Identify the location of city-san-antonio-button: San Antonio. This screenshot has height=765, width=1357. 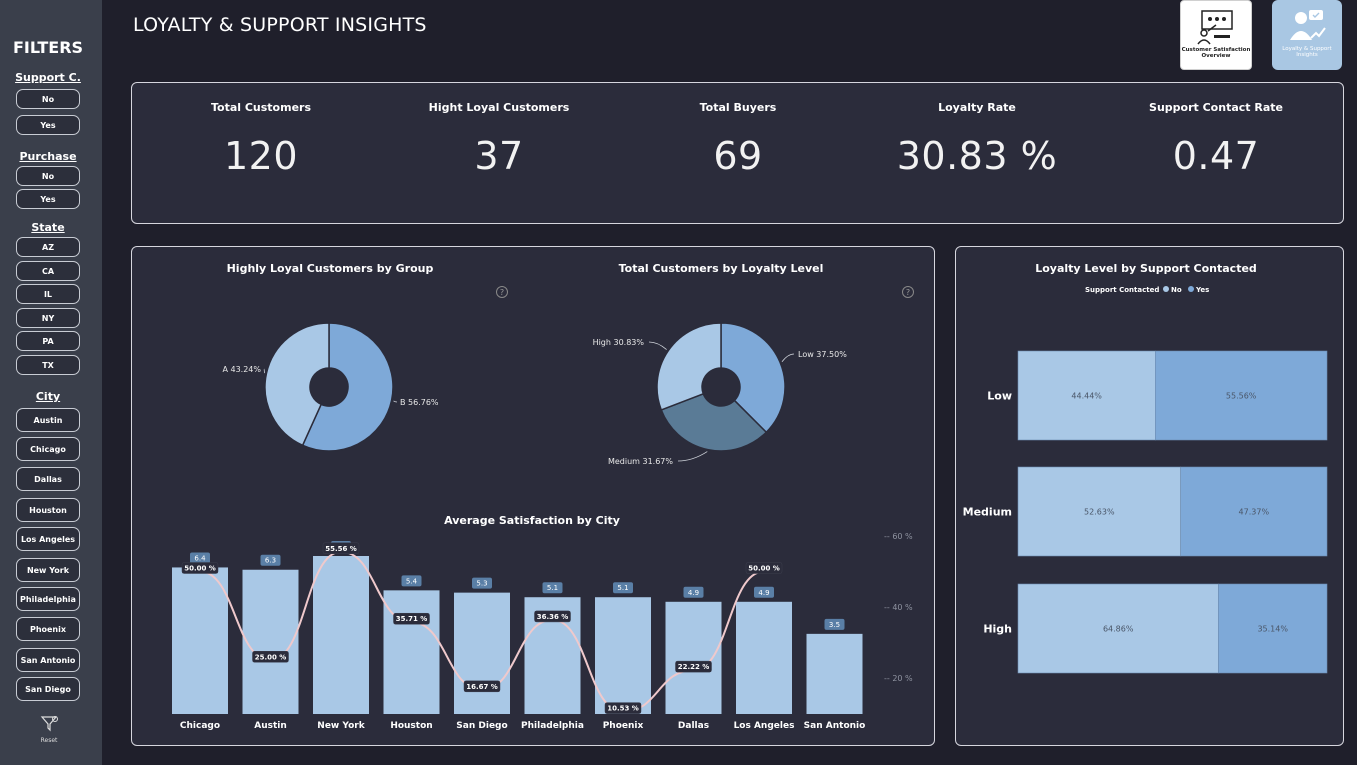
(48, 660).